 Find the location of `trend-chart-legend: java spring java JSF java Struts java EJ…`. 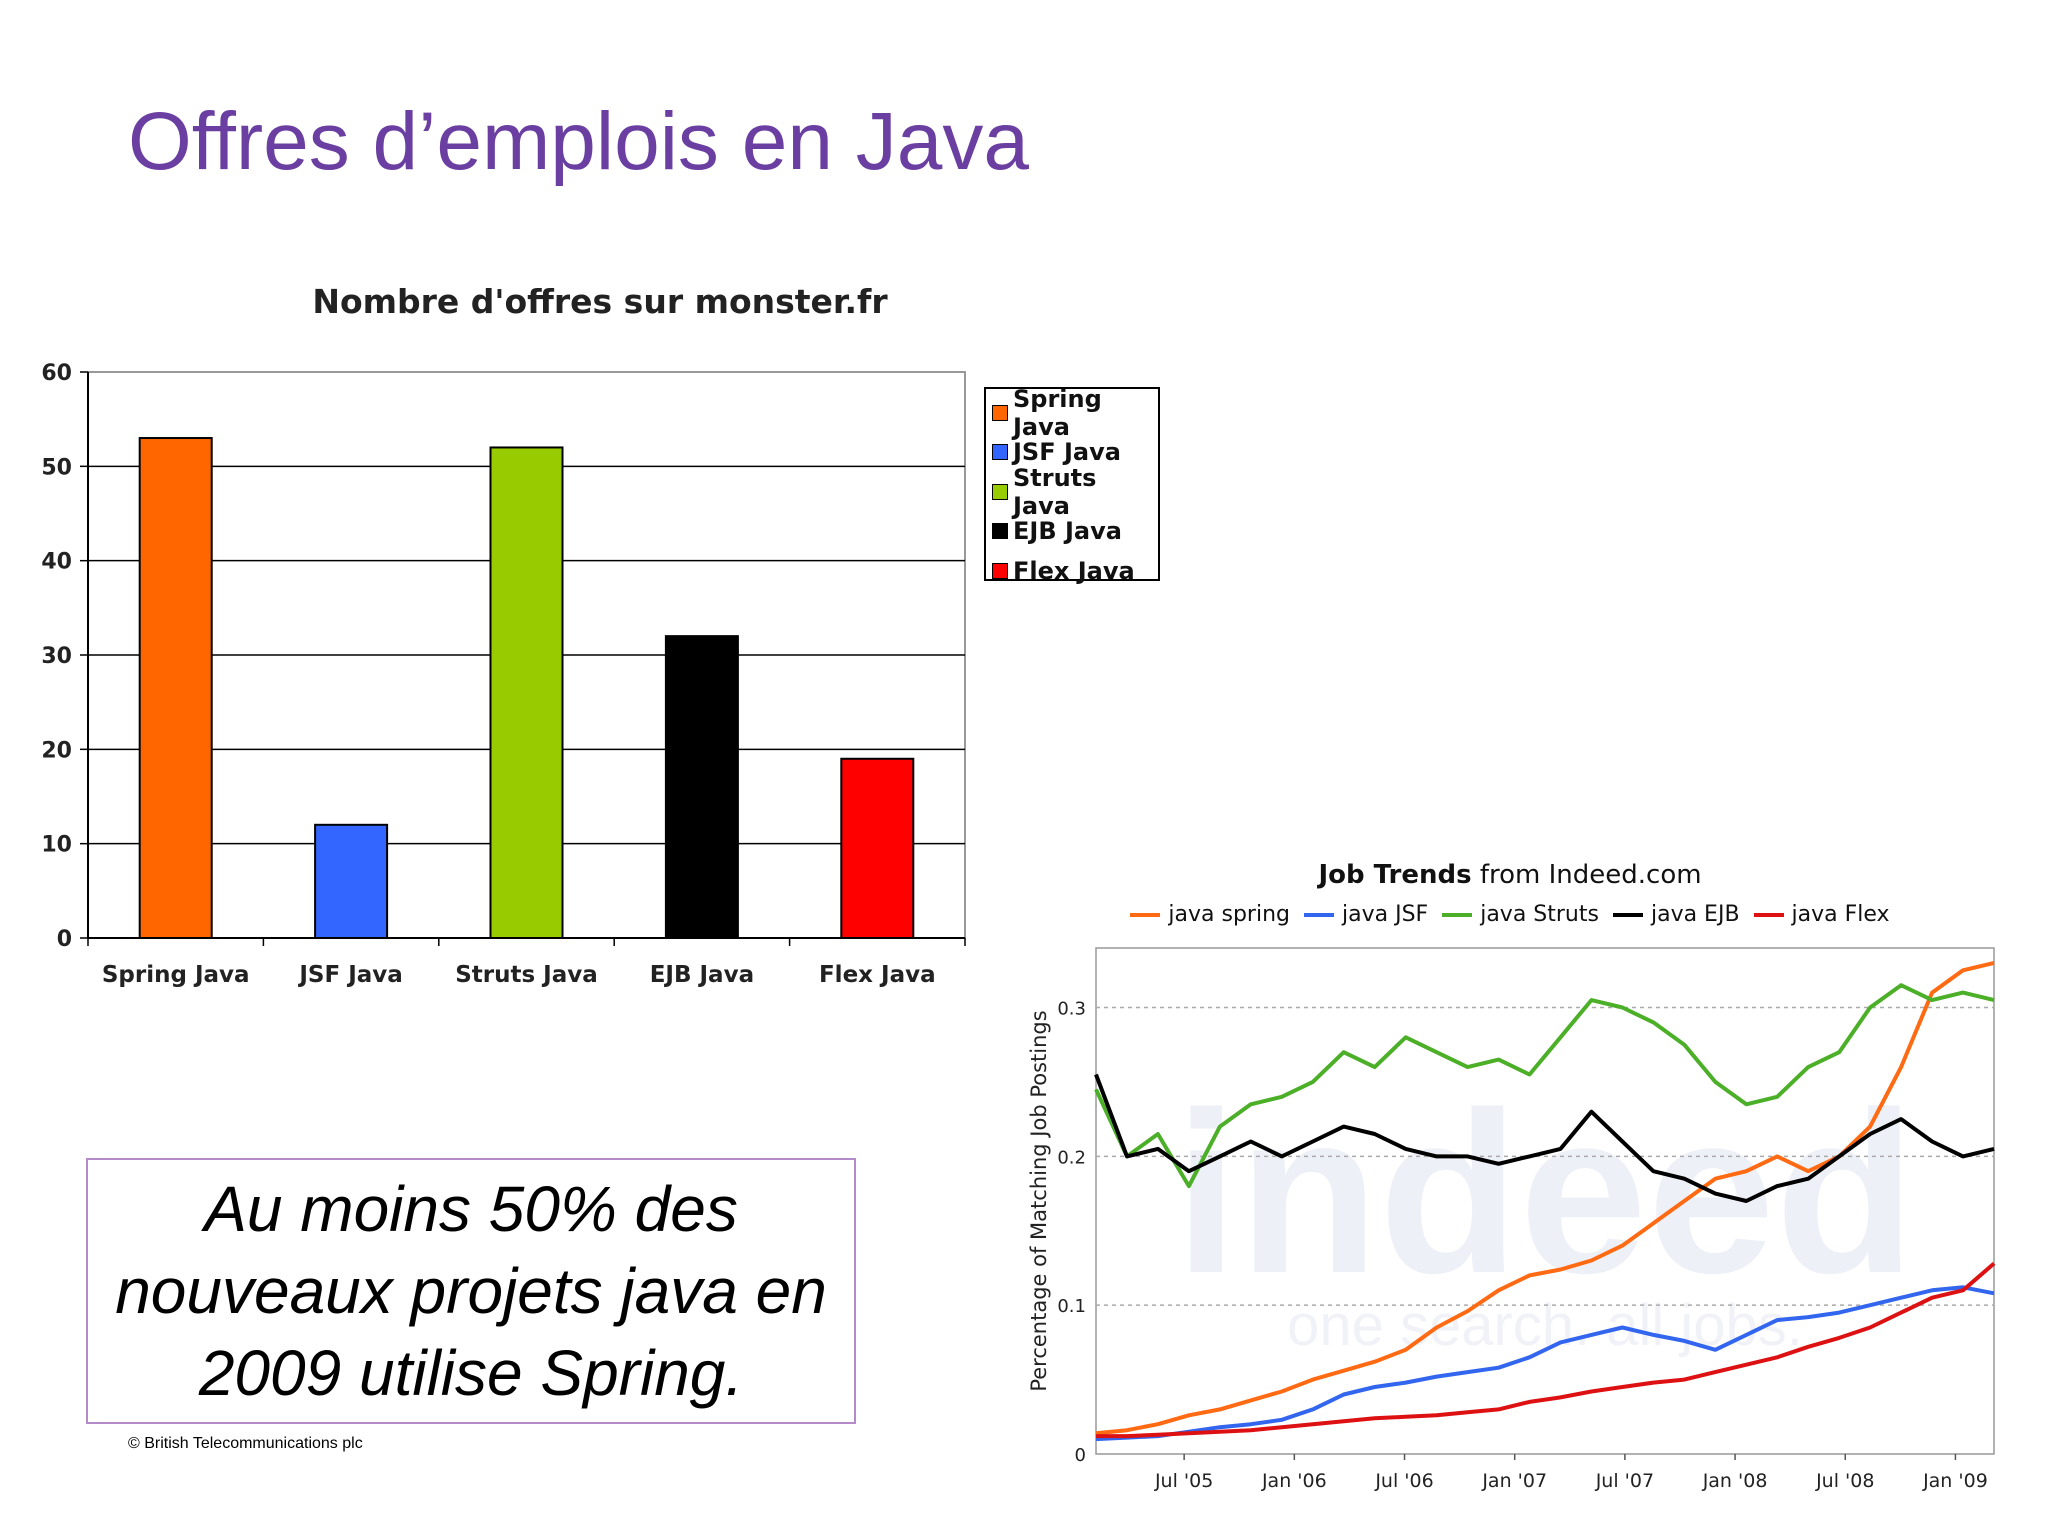

trend-chart-legend: java spring java JSF java Struts java EJ… is located at coordinates (1510, 914).